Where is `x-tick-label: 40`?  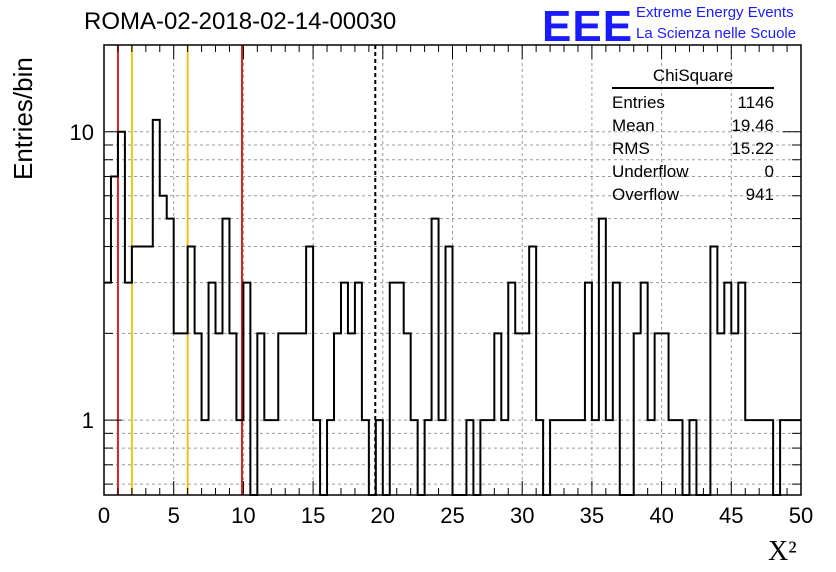 x-tick-label: 40 is located at coordinates (661, 515).